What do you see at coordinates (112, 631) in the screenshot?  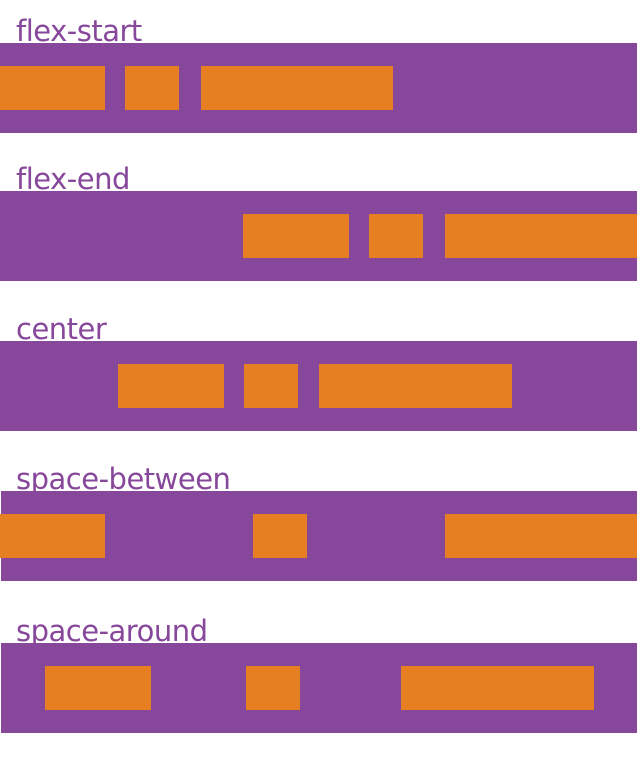 I see `row-label-space-around: space-around` at bounding box center [112, 631].